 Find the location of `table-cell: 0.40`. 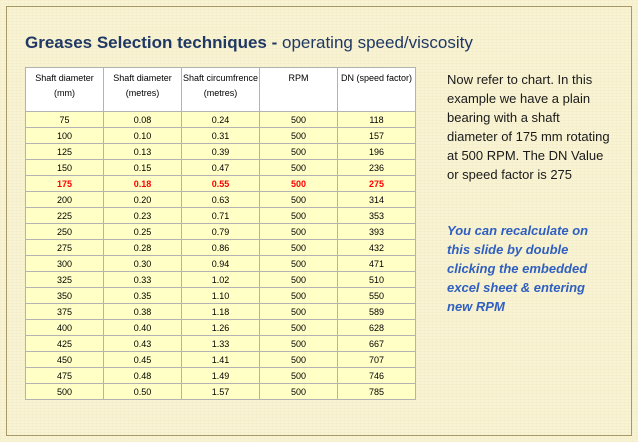

table-cell: 0.40 is located at coordinates (142, 327).